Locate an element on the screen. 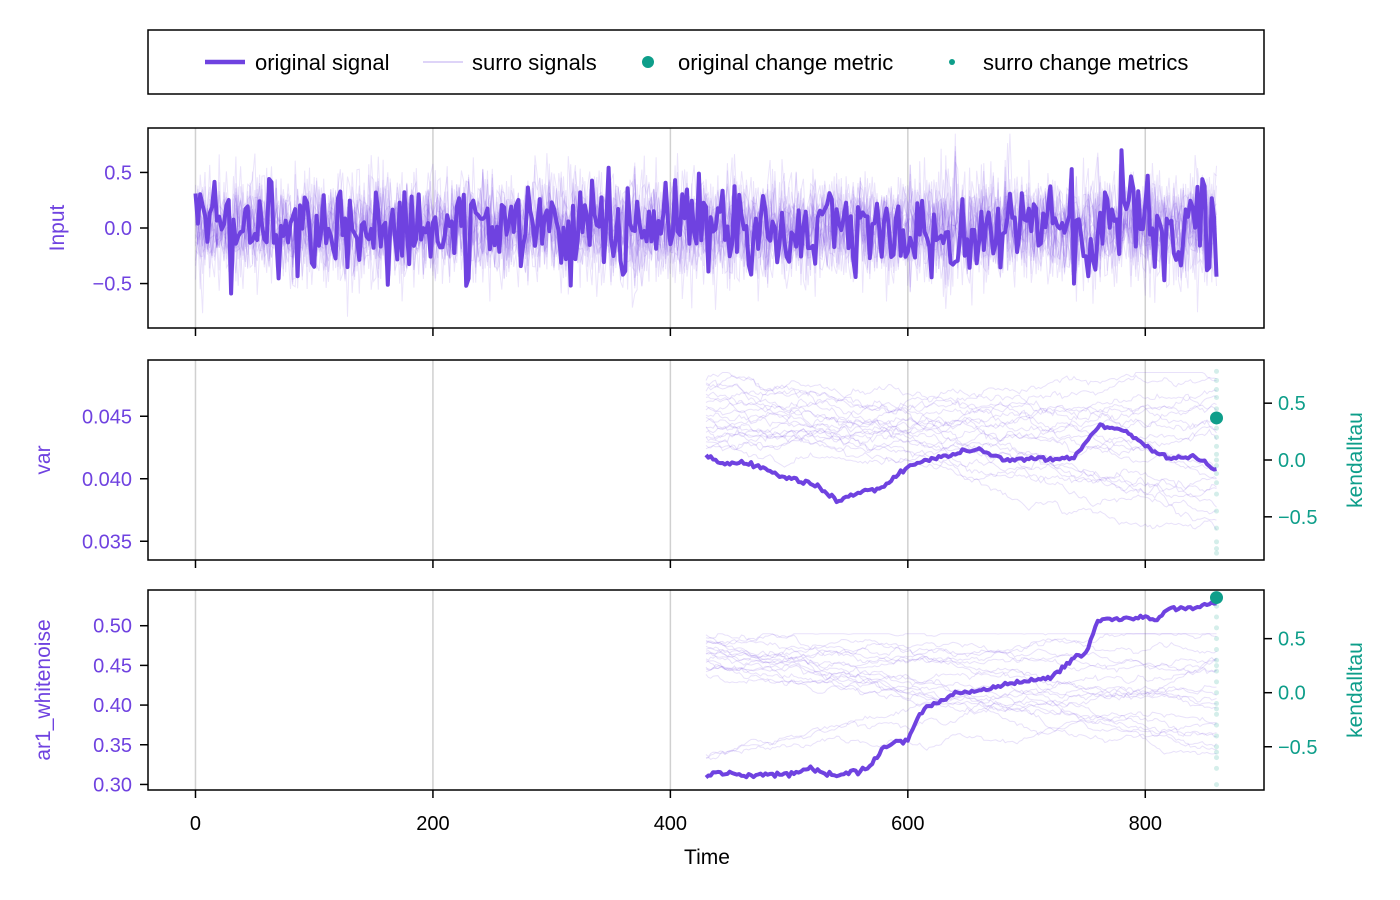  y-tick-label: 0.045 is located at coordinates (107, 417).